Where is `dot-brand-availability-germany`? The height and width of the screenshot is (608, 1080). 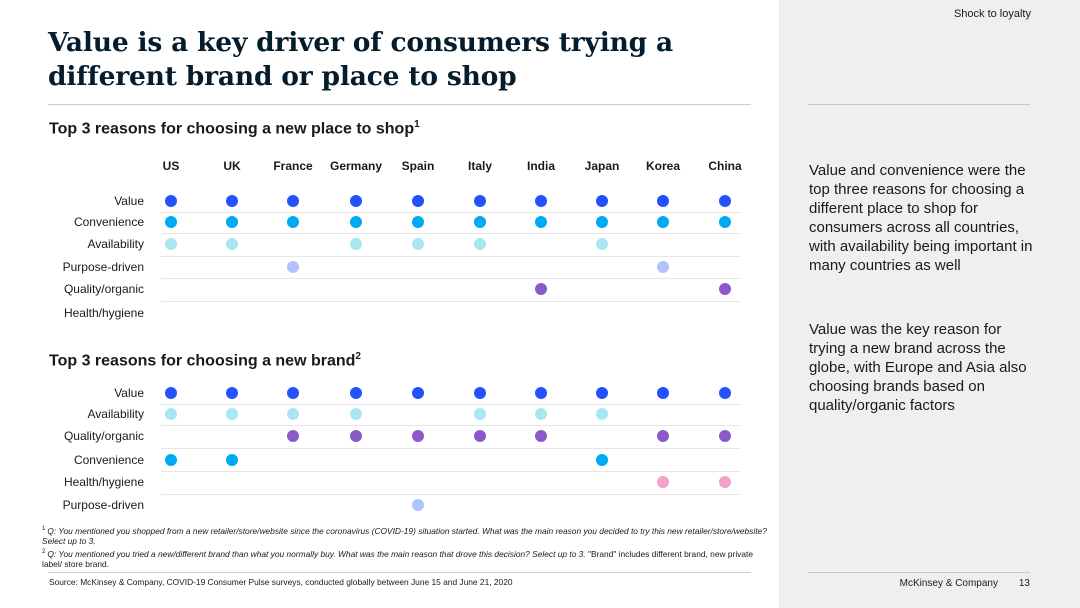
dot-brand-availability-germany is located at coordinates (356, 414).